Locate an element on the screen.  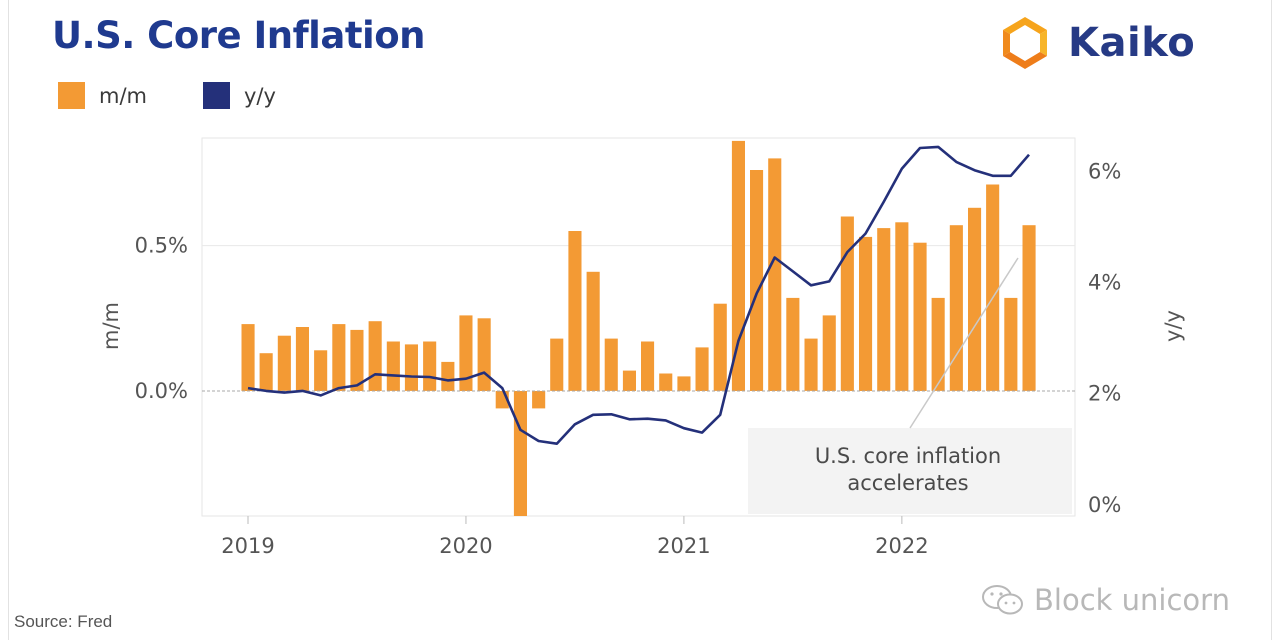
chart-title: U.S. Core Inflation is located at coordinates (238, 35).